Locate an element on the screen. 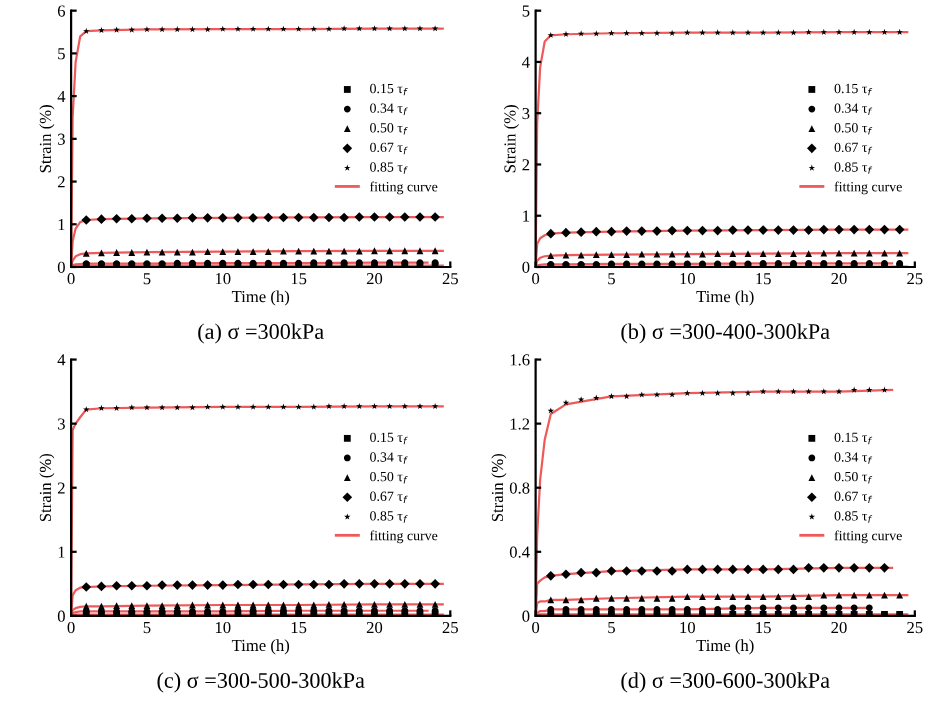  text: (d) σ =300-600-300kPa is located at coordinates (725, 682).